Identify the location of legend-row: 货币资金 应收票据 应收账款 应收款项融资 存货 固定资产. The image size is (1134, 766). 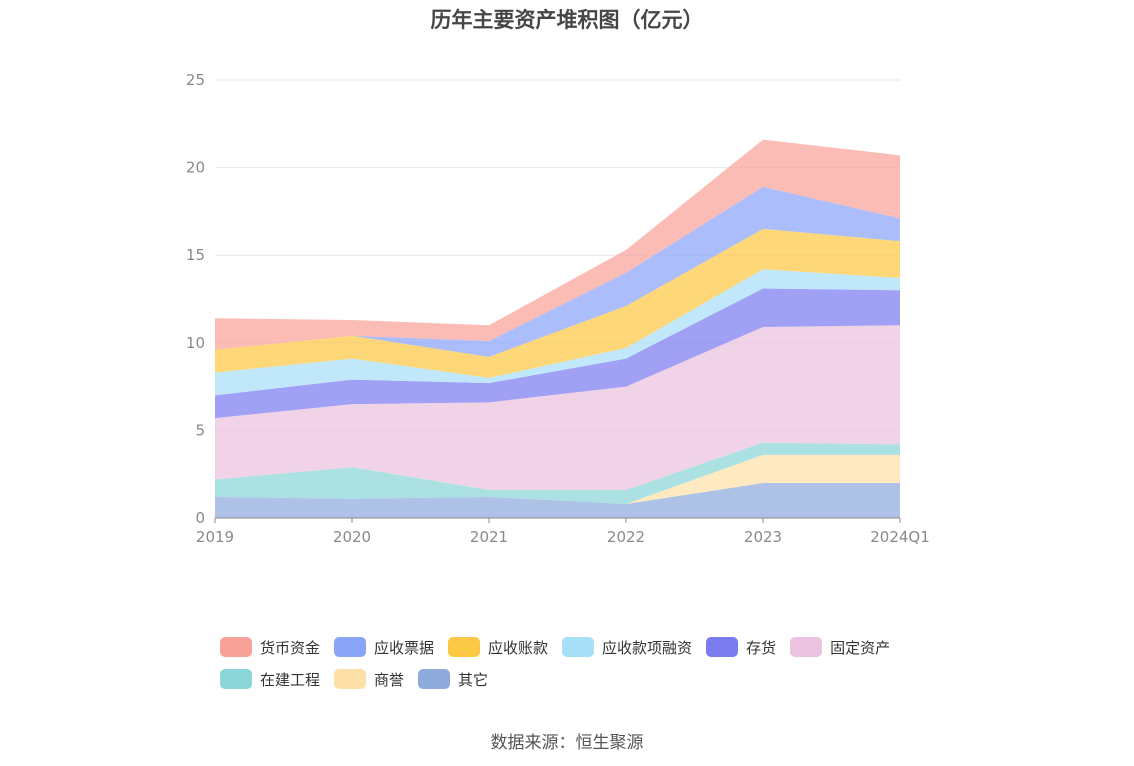
(580, 647).